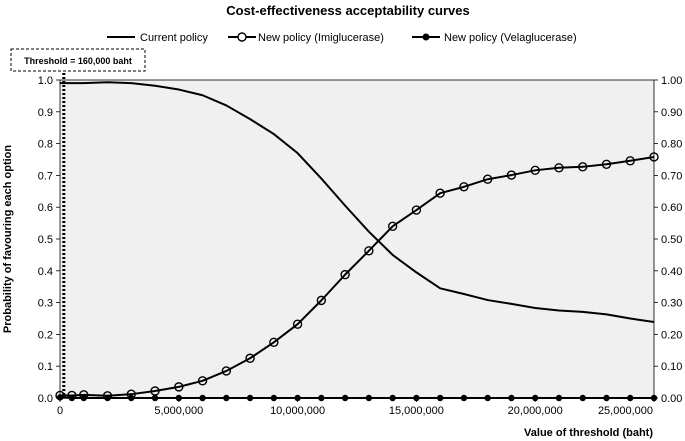 Image resolution: width=685 pixels, height=441 pixels. Describe the element at coordinates (535, 411) in the screenshot. I see `x-tick-label-4: 20,000,000` at that location.